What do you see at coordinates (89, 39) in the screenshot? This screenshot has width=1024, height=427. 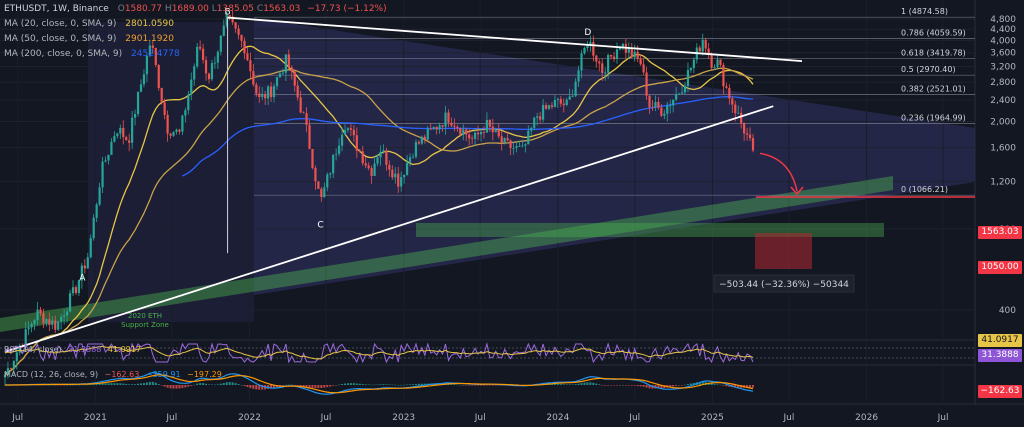 I see `legend-ma50: MA (50, close, 0, SMA, 9) 2901.1920` at bounding box center [89, 39].